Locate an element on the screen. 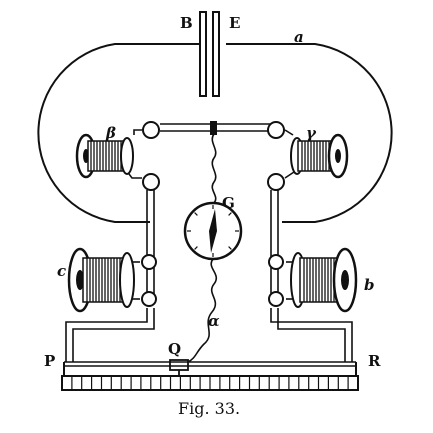  plate-b is located at coordinates (203, 54).